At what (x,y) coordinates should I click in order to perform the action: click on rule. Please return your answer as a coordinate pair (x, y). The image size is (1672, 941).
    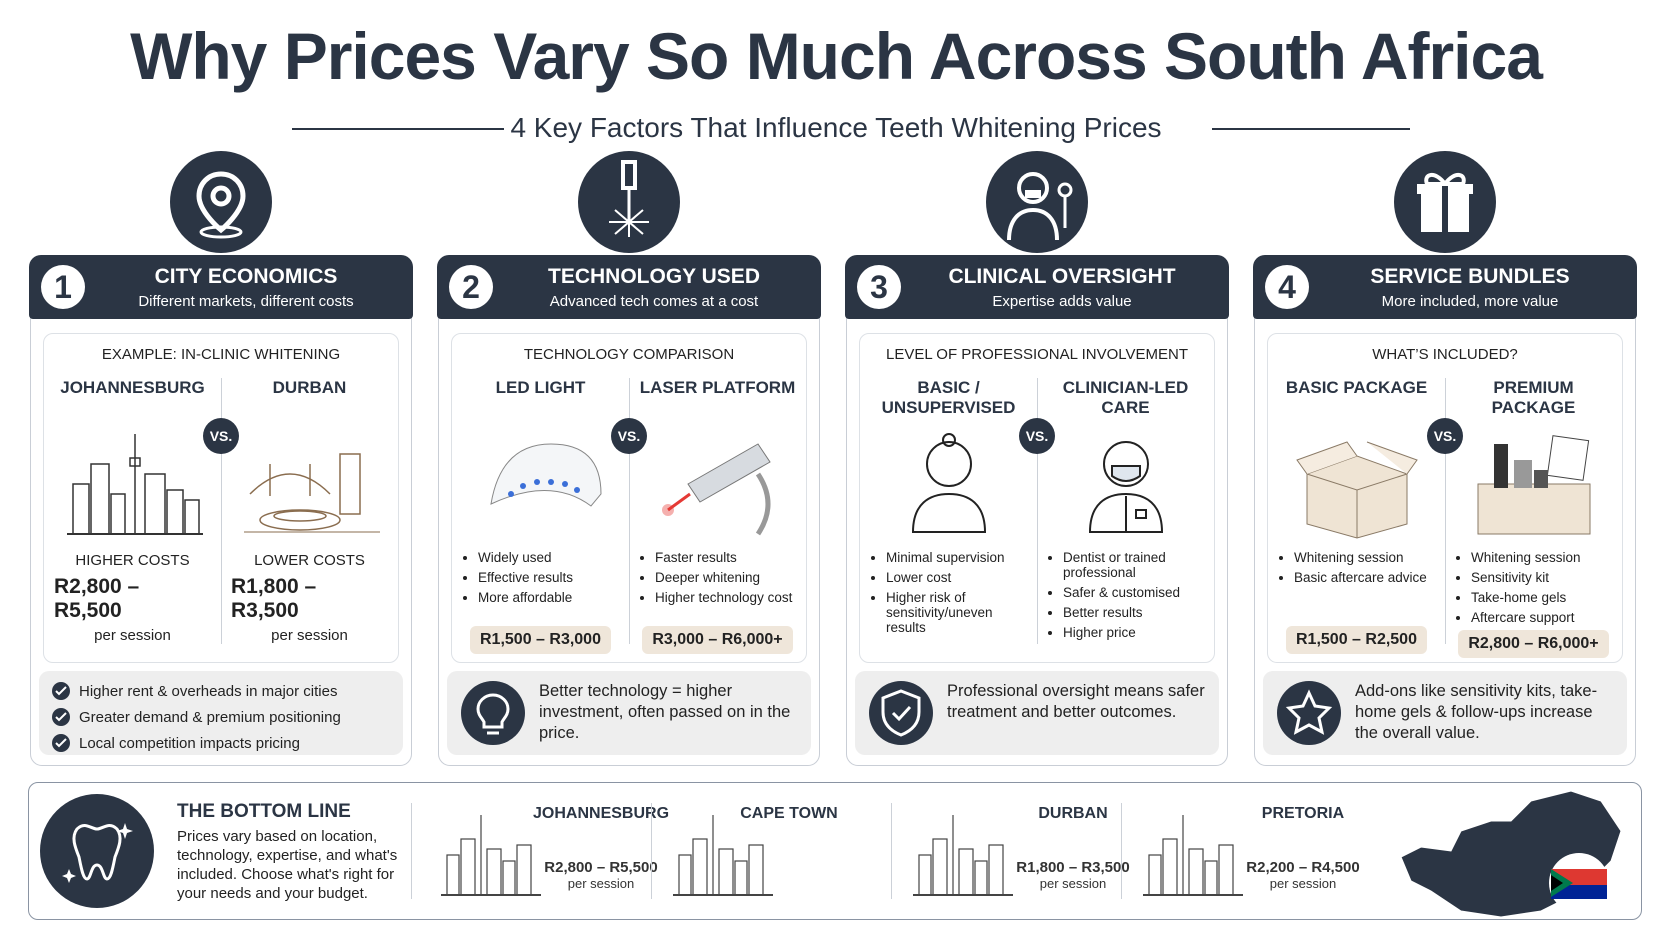
    Looking at the image, I should click on (398, 129).